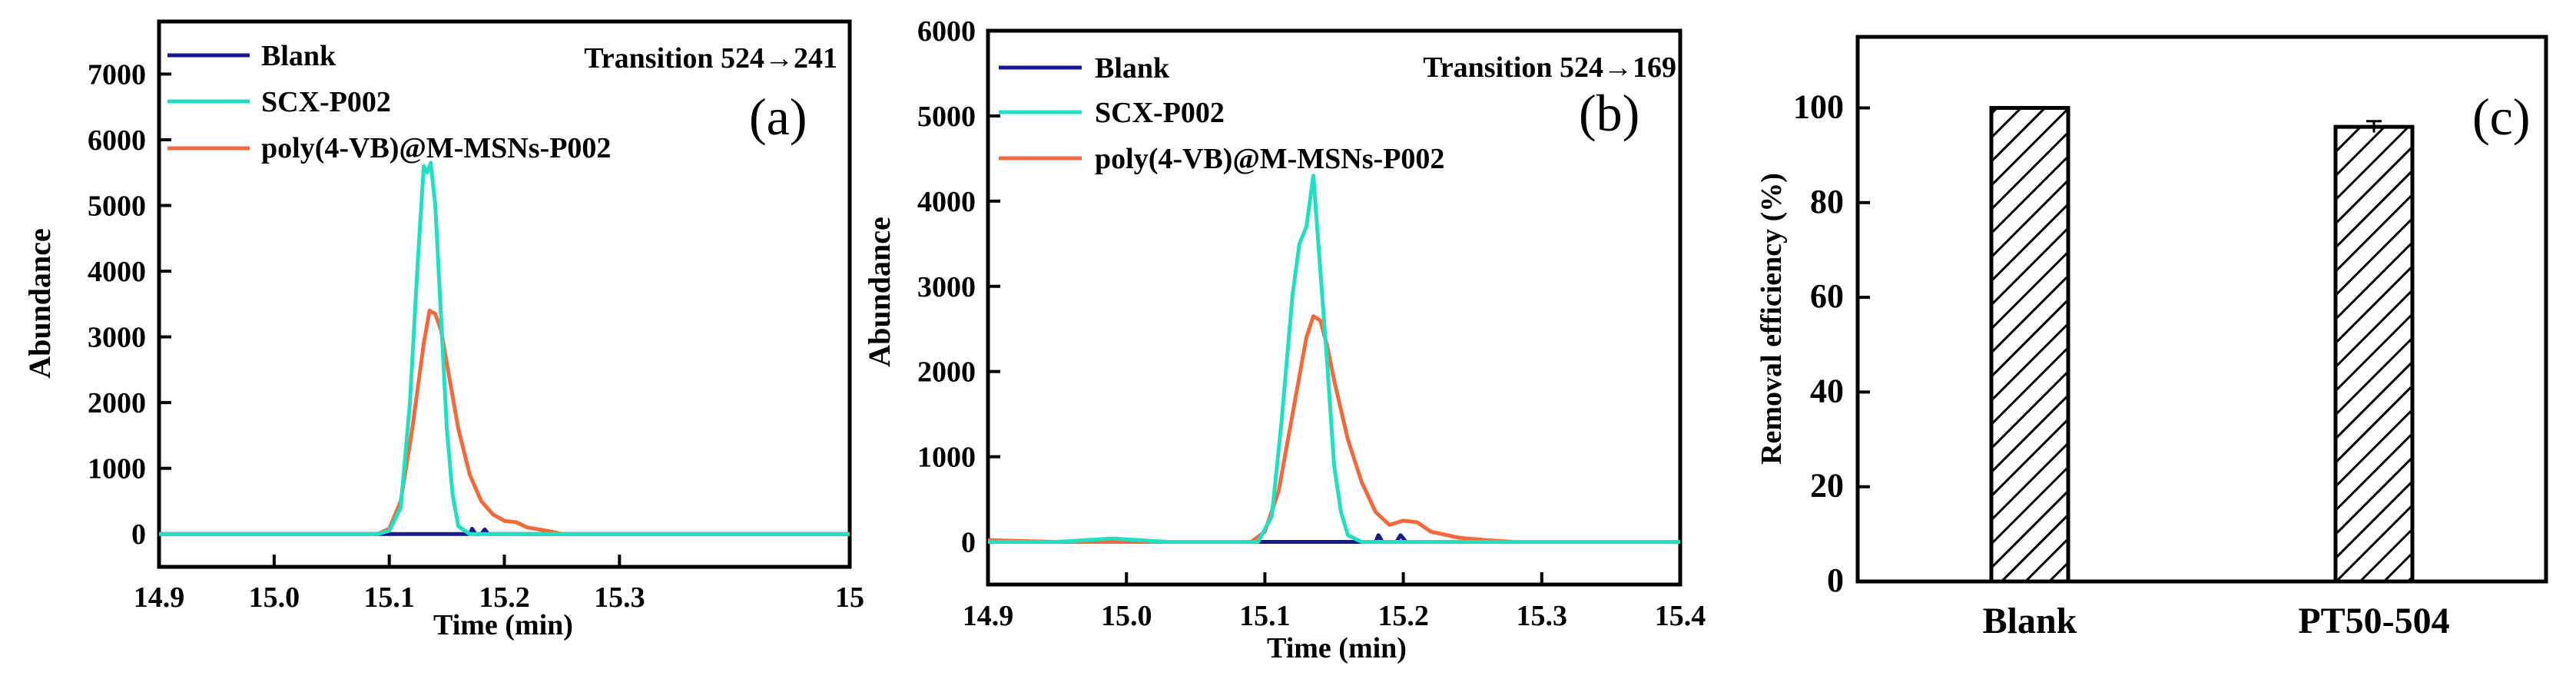  I want to click on panel-a-xtick-label: 15.2, so click(504, 598).